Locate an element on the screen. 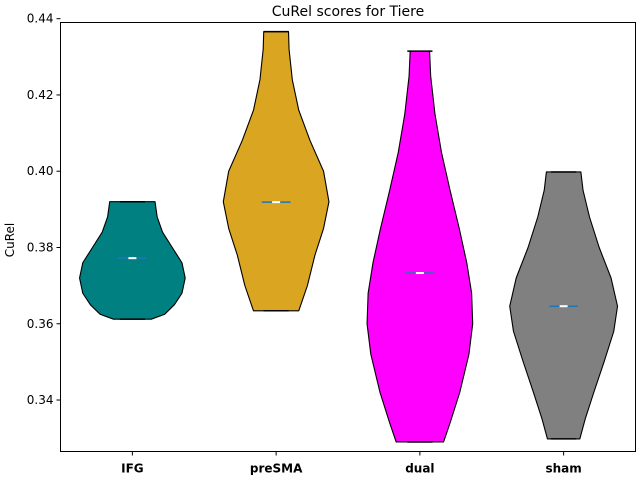 The width and height of the screenshot is (640, 480). y-tick-label: 0.34 is located at coordinates (40, 400).